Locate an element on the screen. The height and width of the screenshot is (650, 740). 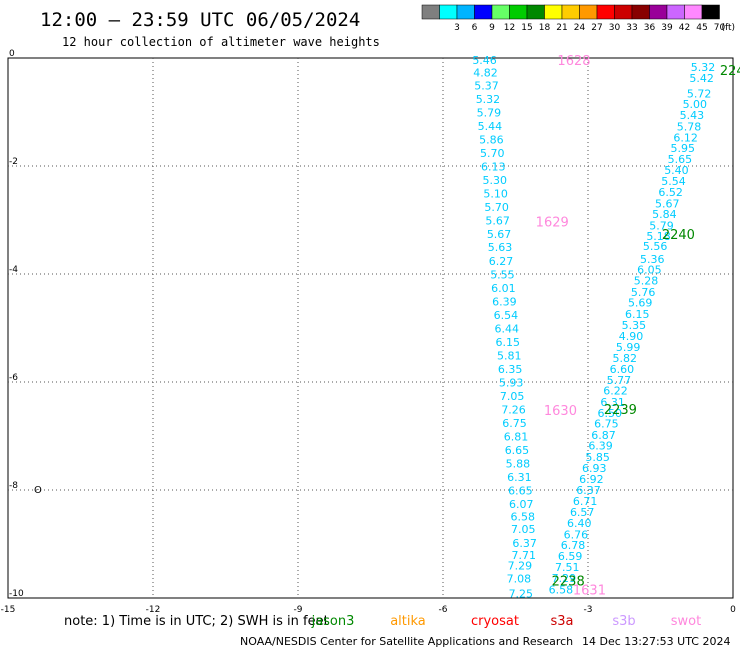
wave-height-value: 6.31 is located at coordinates (519, 477).